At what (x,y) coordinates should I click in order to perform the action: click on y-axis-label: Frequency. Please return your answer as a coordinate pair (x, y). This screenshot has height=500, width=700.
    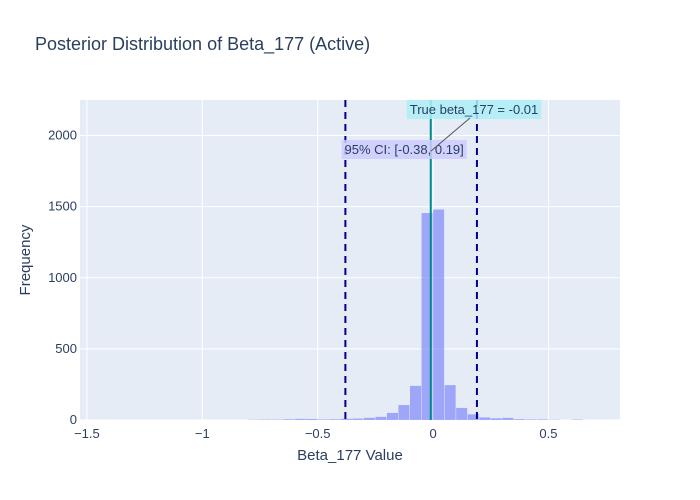
    Looking at the image, I should click on (25, 259).